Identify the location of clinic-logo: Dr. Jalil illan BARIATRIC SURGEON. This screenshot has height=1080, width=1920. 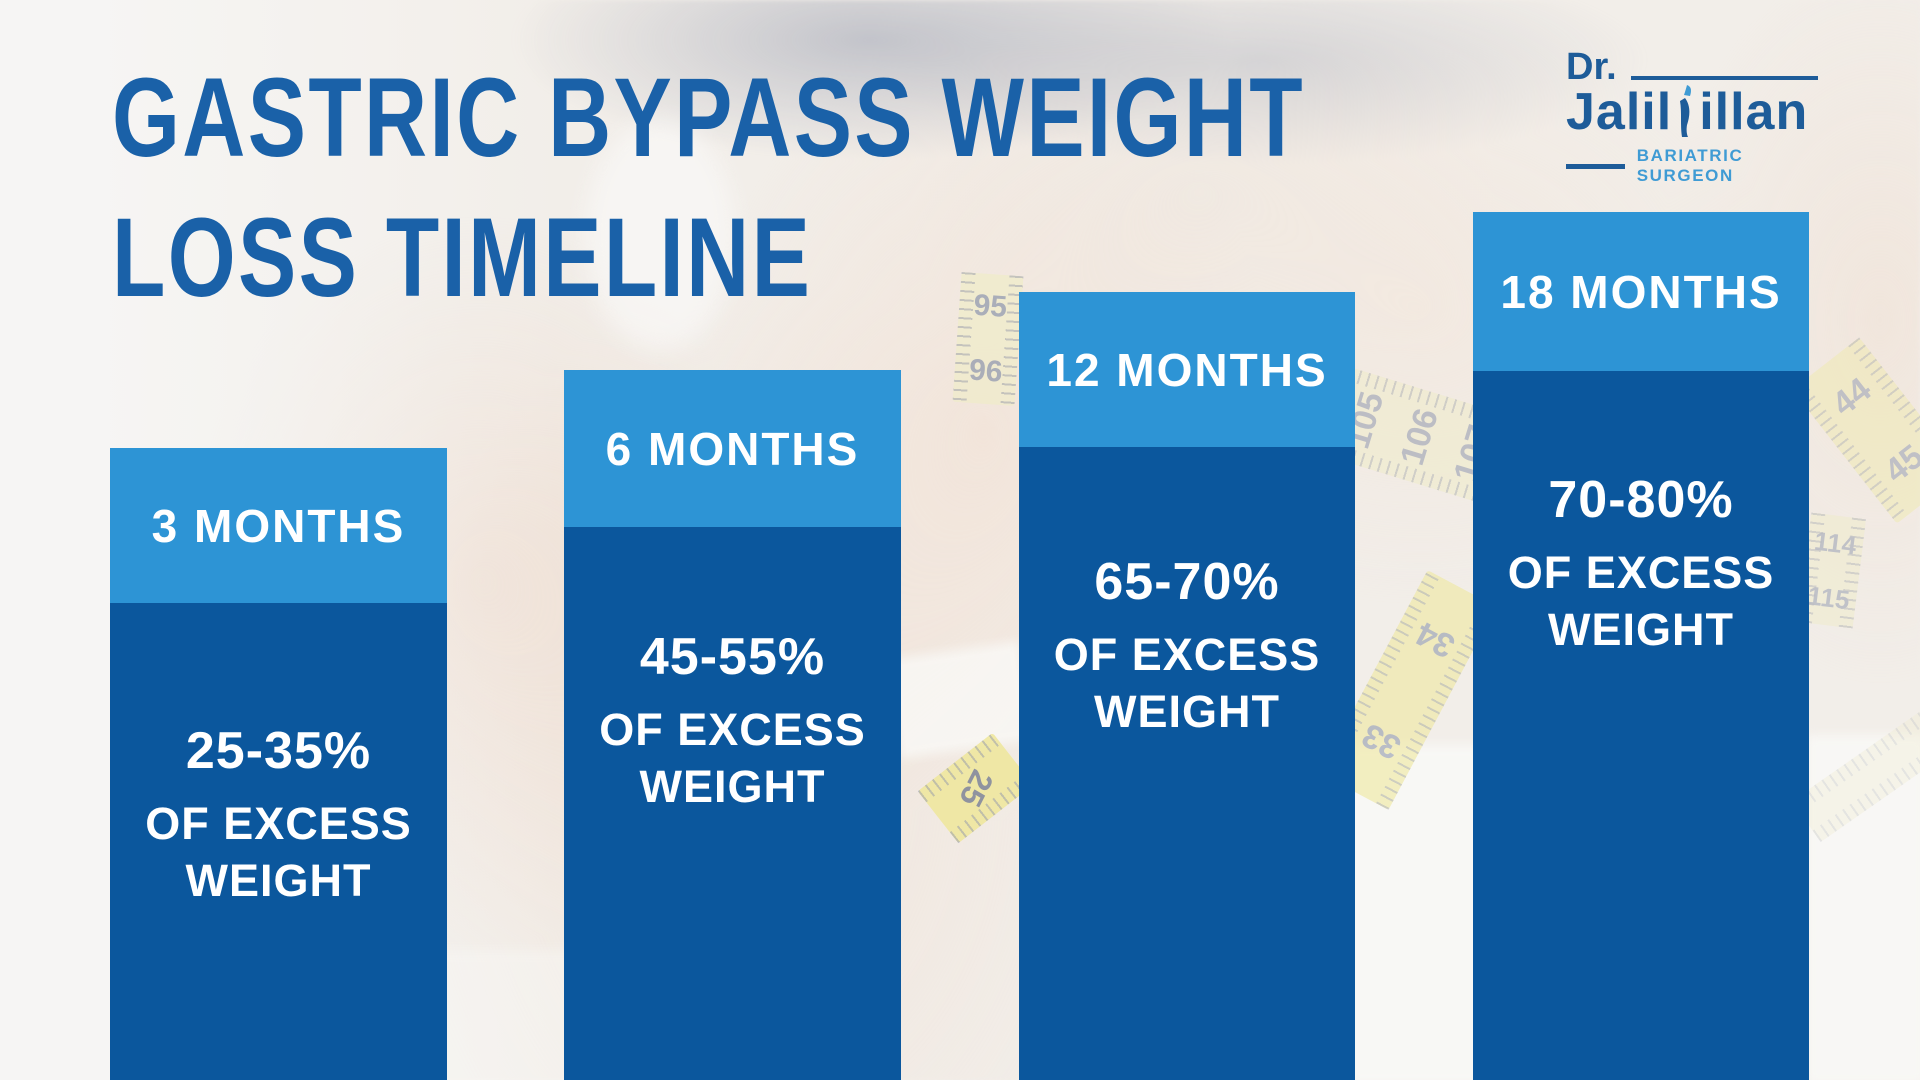
(1692, 116).